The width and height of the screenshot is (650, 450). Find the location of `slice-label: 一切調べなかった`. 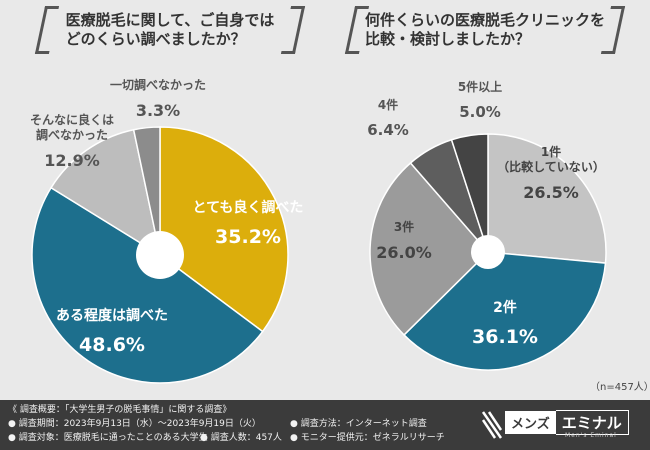

slice-label: 一切調べなかった is located at coordinates (158, 84).